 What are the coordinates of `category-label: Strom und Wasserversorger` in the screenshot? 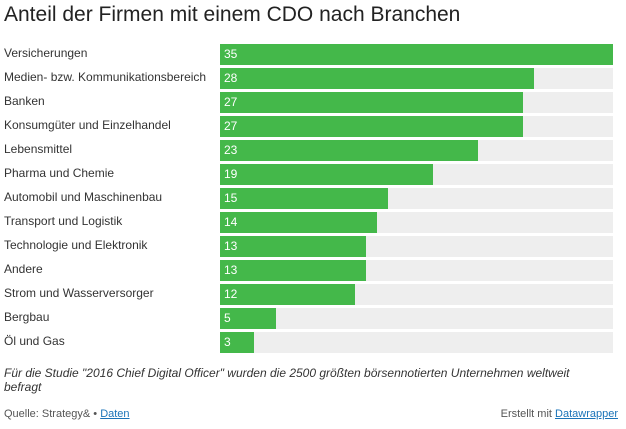 It's located at (79, 293).